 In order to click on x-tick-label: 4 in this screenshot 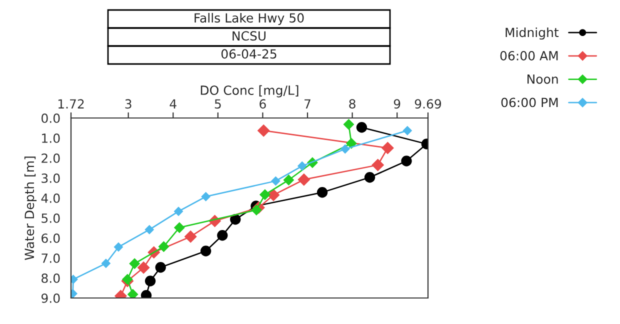, I will do `click(173, 103)`.